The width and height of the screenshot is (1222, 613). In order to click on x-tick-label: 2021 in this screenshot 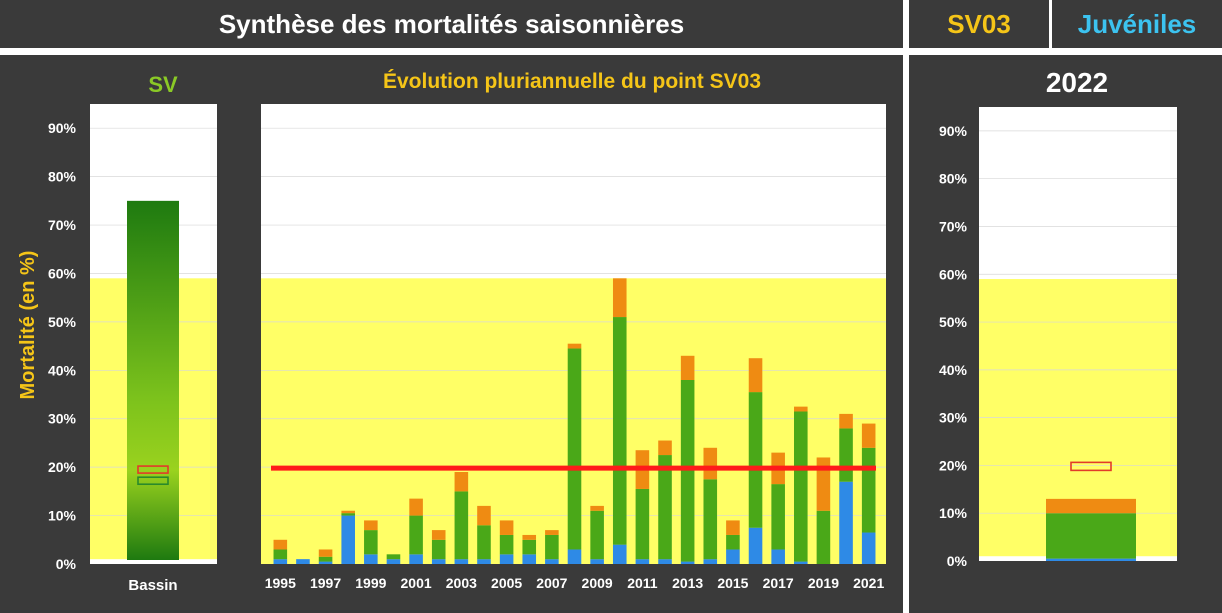, I will do `click(868, 583)`.